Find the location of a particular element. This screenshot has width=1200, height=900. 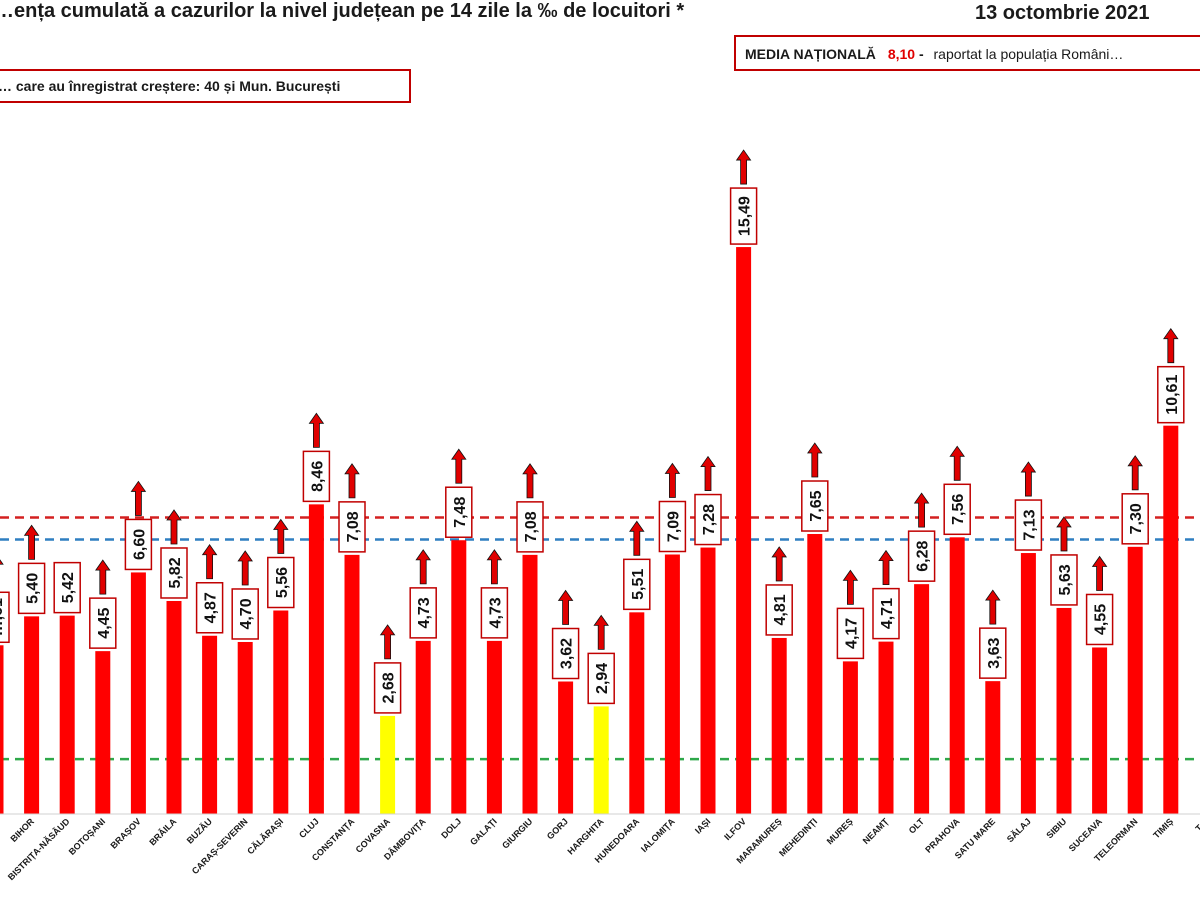

value-label-26: 6,28 is located at coordinates (923, 555).